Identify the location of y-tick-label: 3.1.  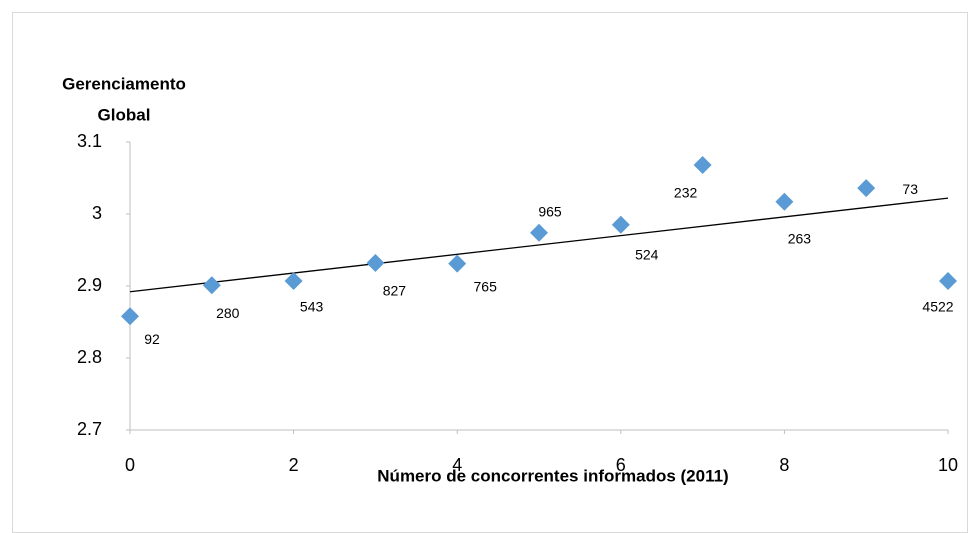
(89, 141).